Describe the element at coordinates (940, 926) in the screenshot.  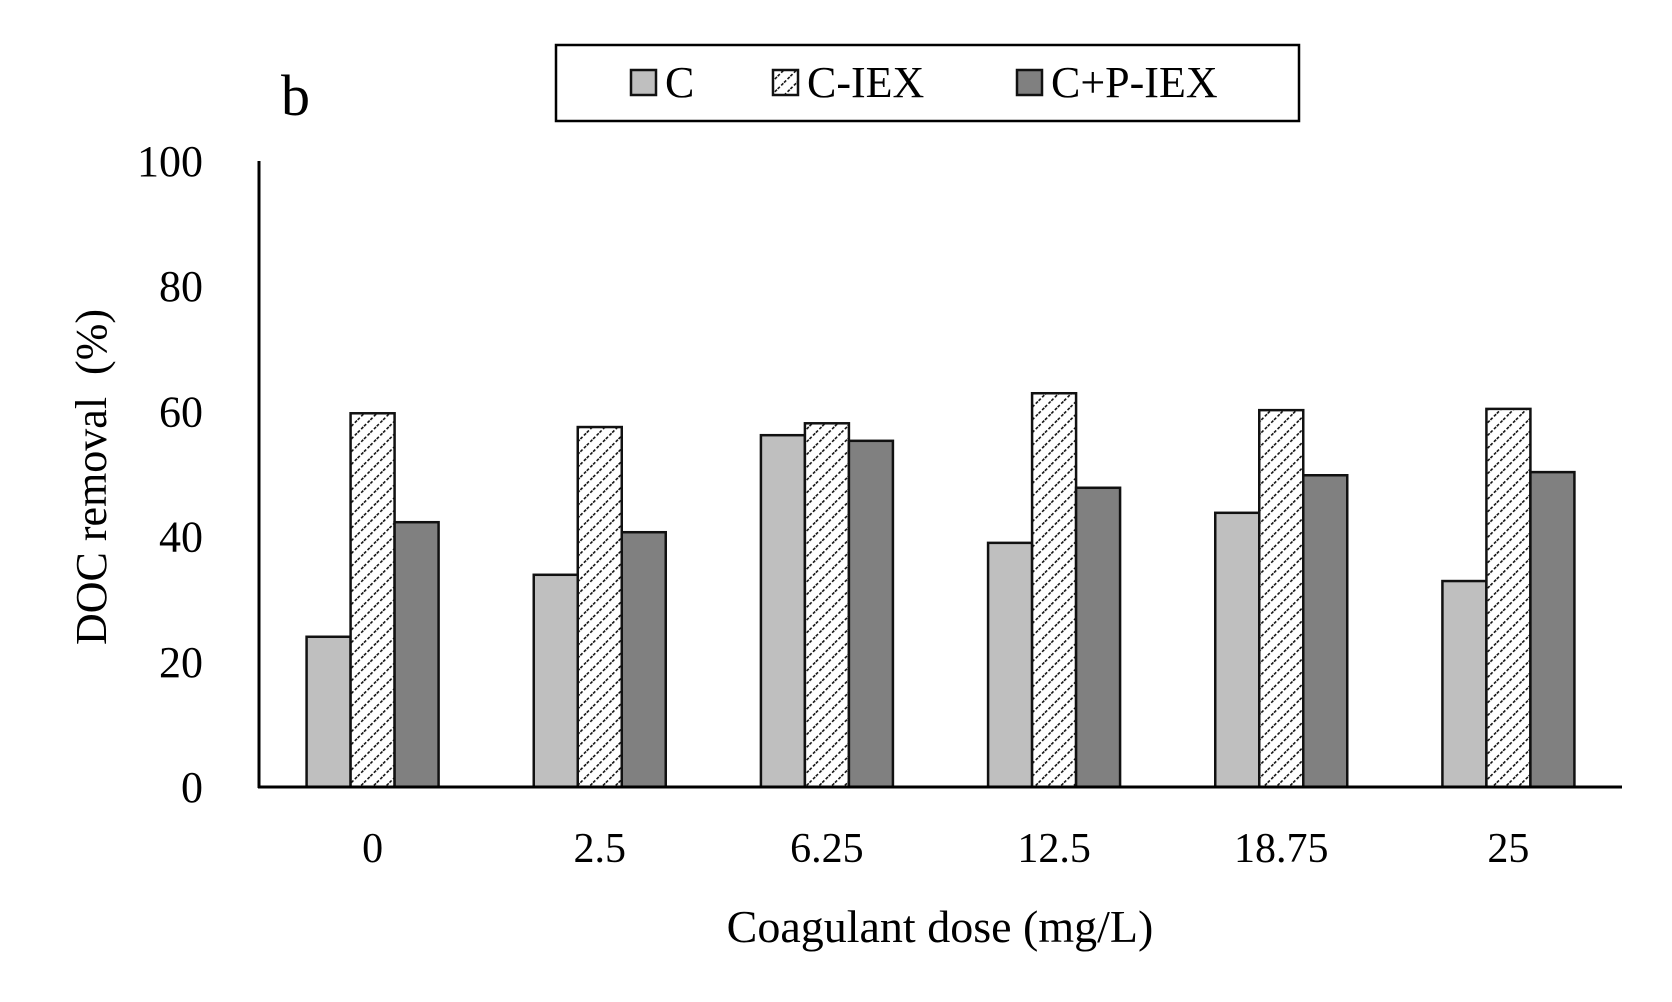
I see `x-axis-title: Coagulant dose (mg/L)` at that location.